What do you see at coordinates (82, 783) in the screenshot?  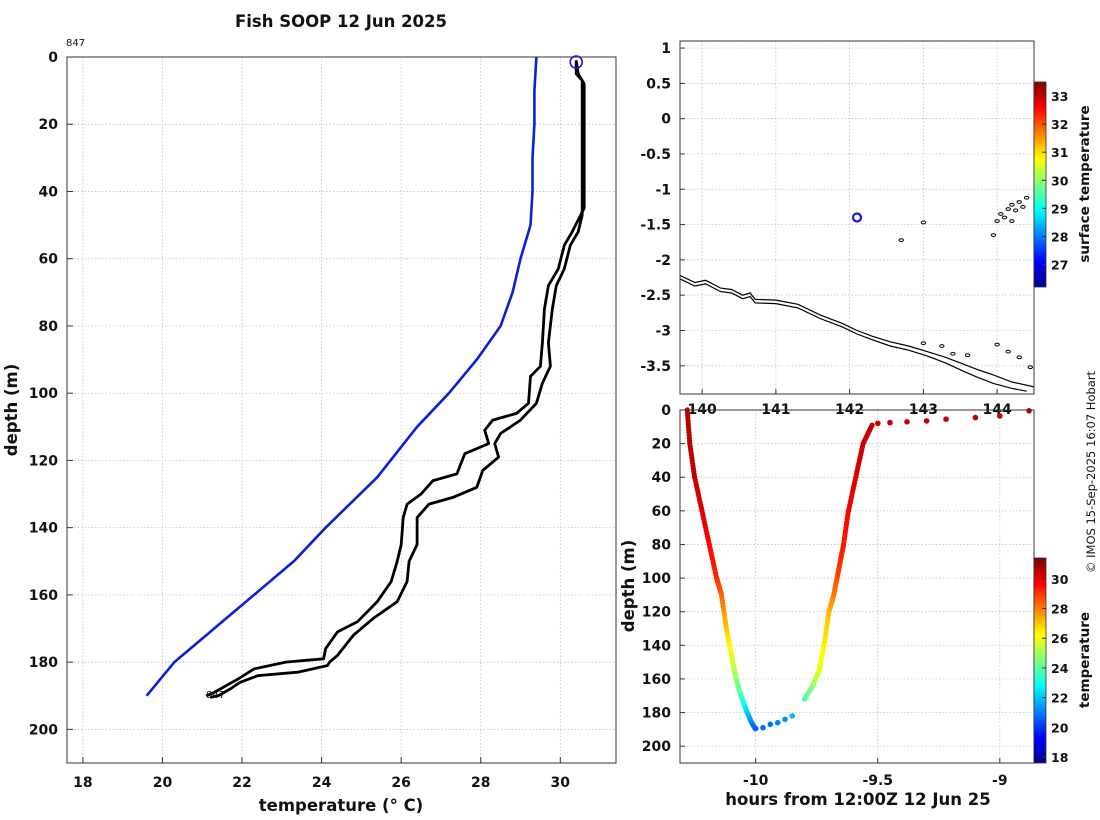 I see `profile-x-tick-label: 18` at bounding box center [82, 783].